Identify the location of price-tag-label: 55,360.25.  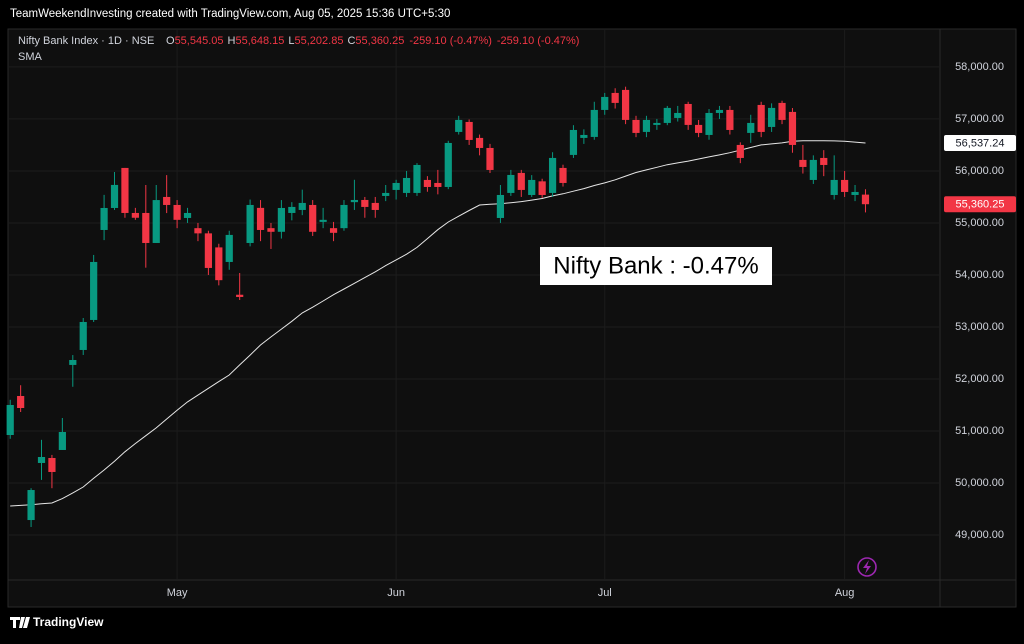
(980, 205).